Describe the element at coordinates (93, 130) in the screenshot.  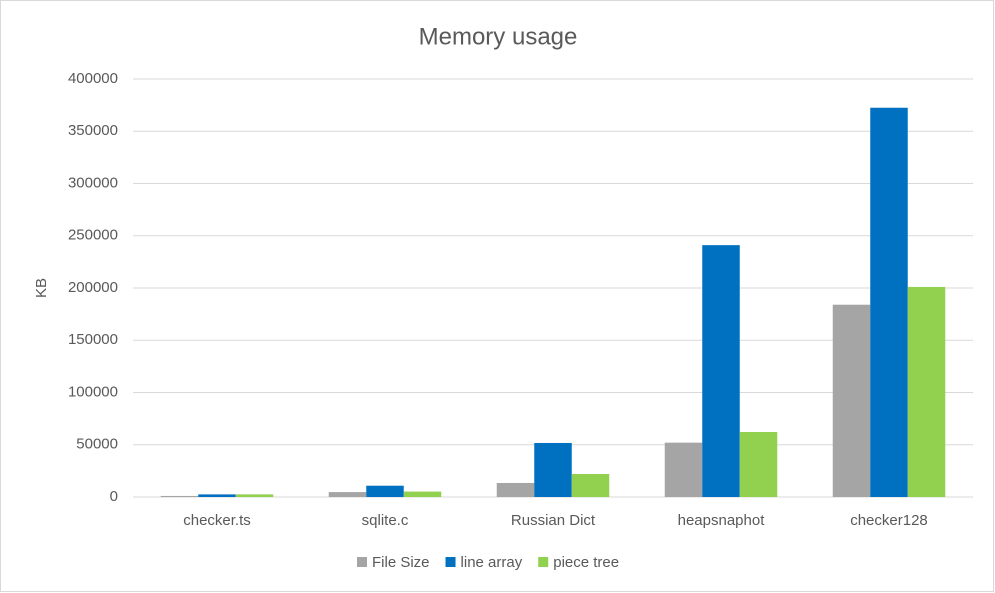
I see `y-tick-label: 350000` at that location.